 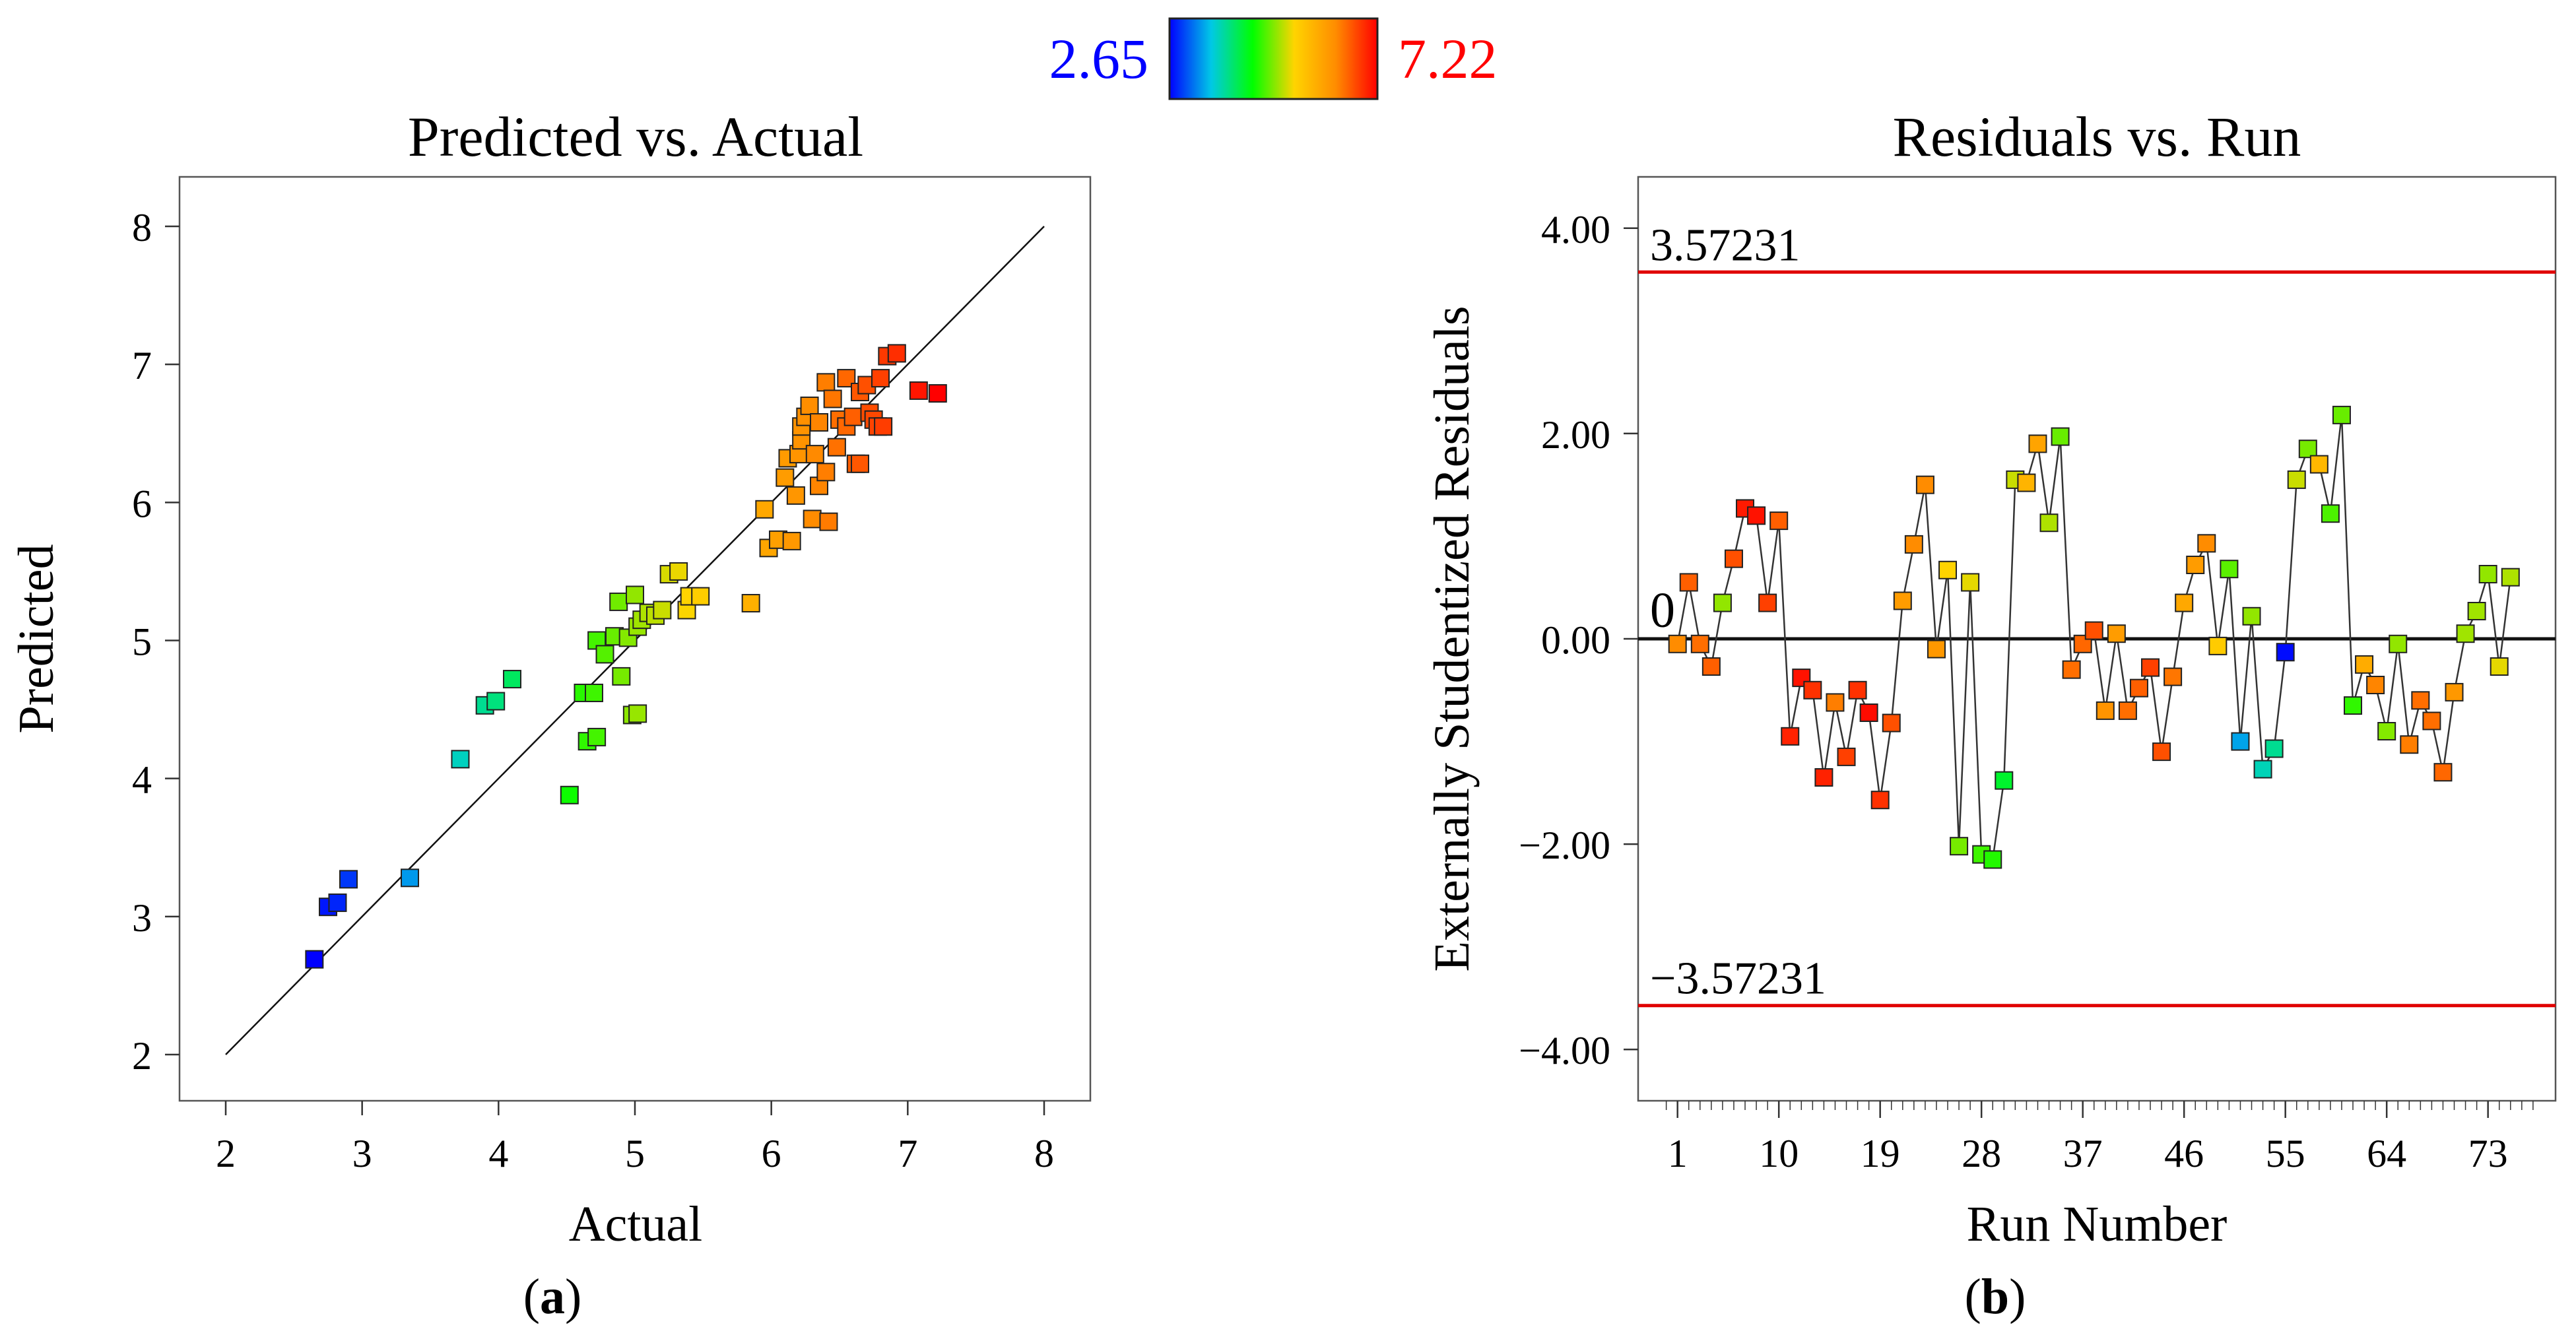 I want to click on panel-b-zero-label: 0, so click(x=1662, y=610).